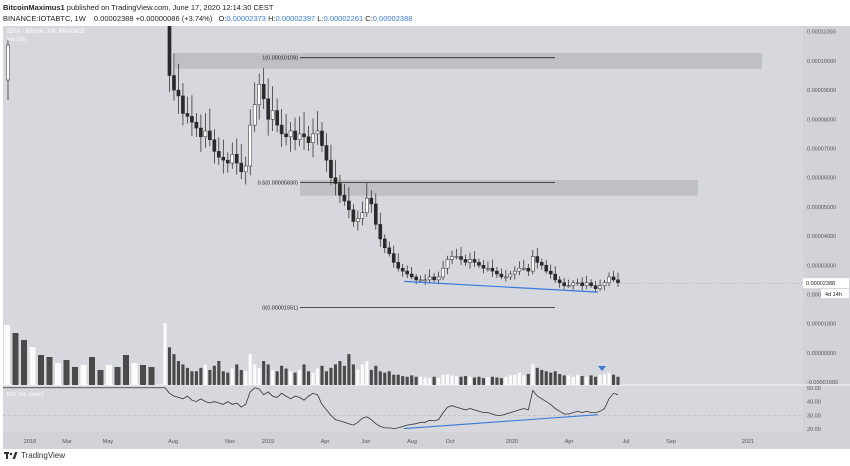 Image resolution: width=850 pixels, height=466 pixels. I want to click on brand-label: TradingView, so click(43, 455).